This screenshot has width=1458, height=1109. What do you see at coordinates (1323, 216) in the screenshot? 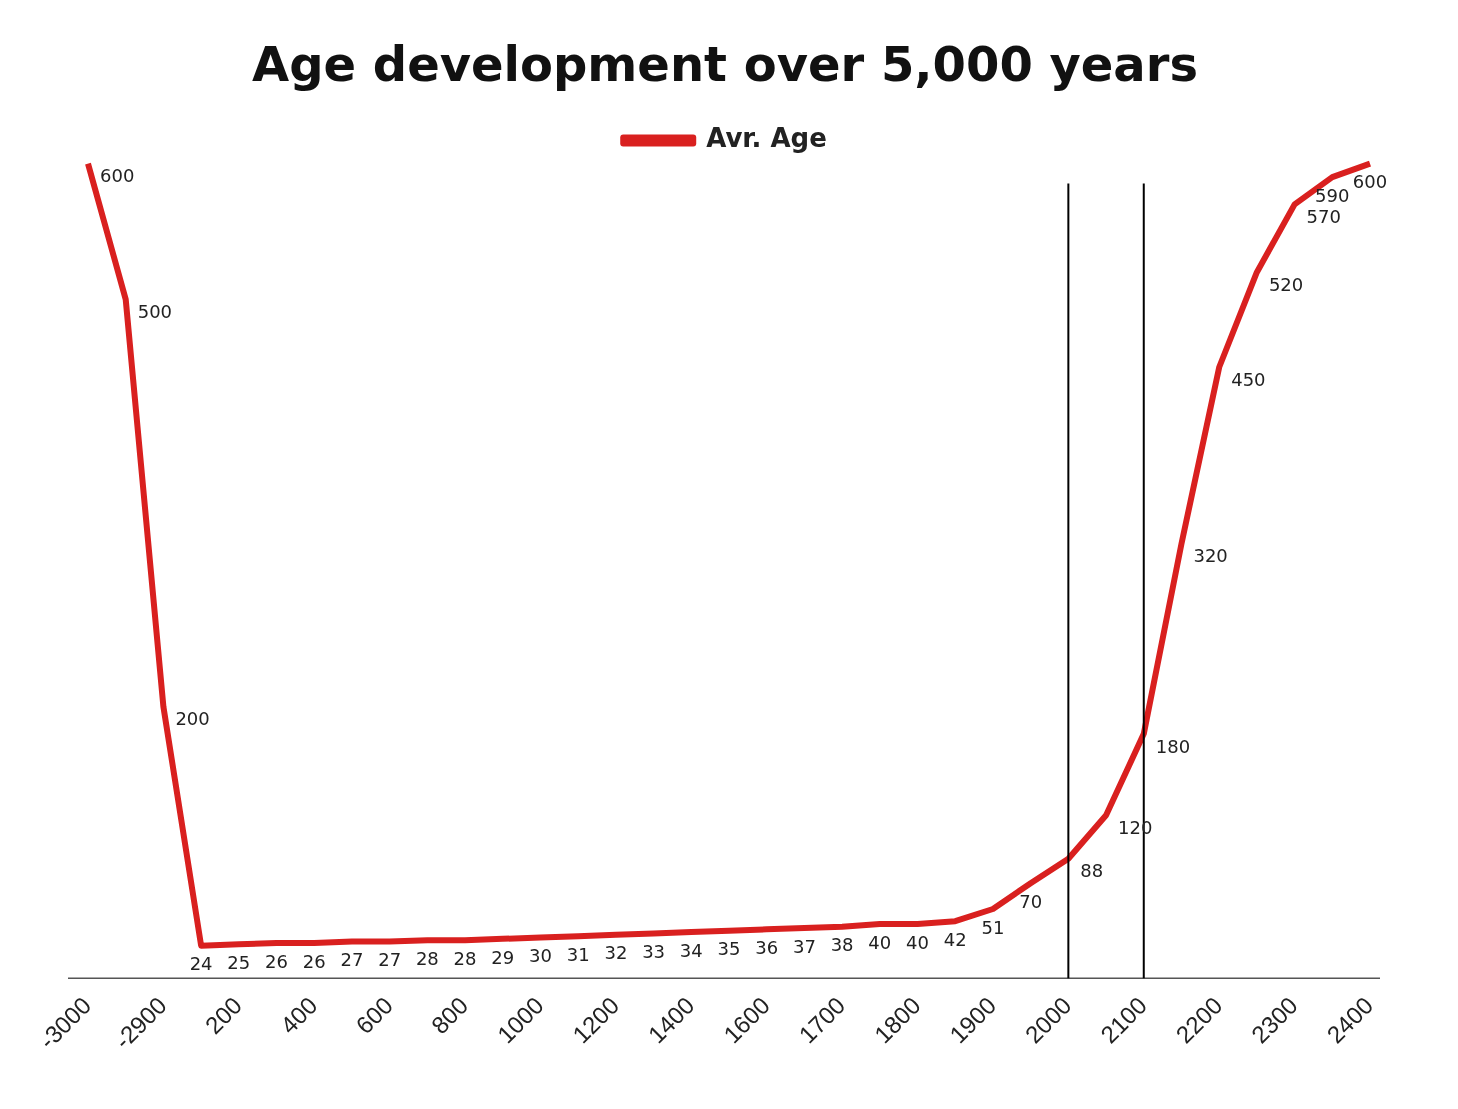
I see `data-label: 570` at bounding box center [1323, 216].